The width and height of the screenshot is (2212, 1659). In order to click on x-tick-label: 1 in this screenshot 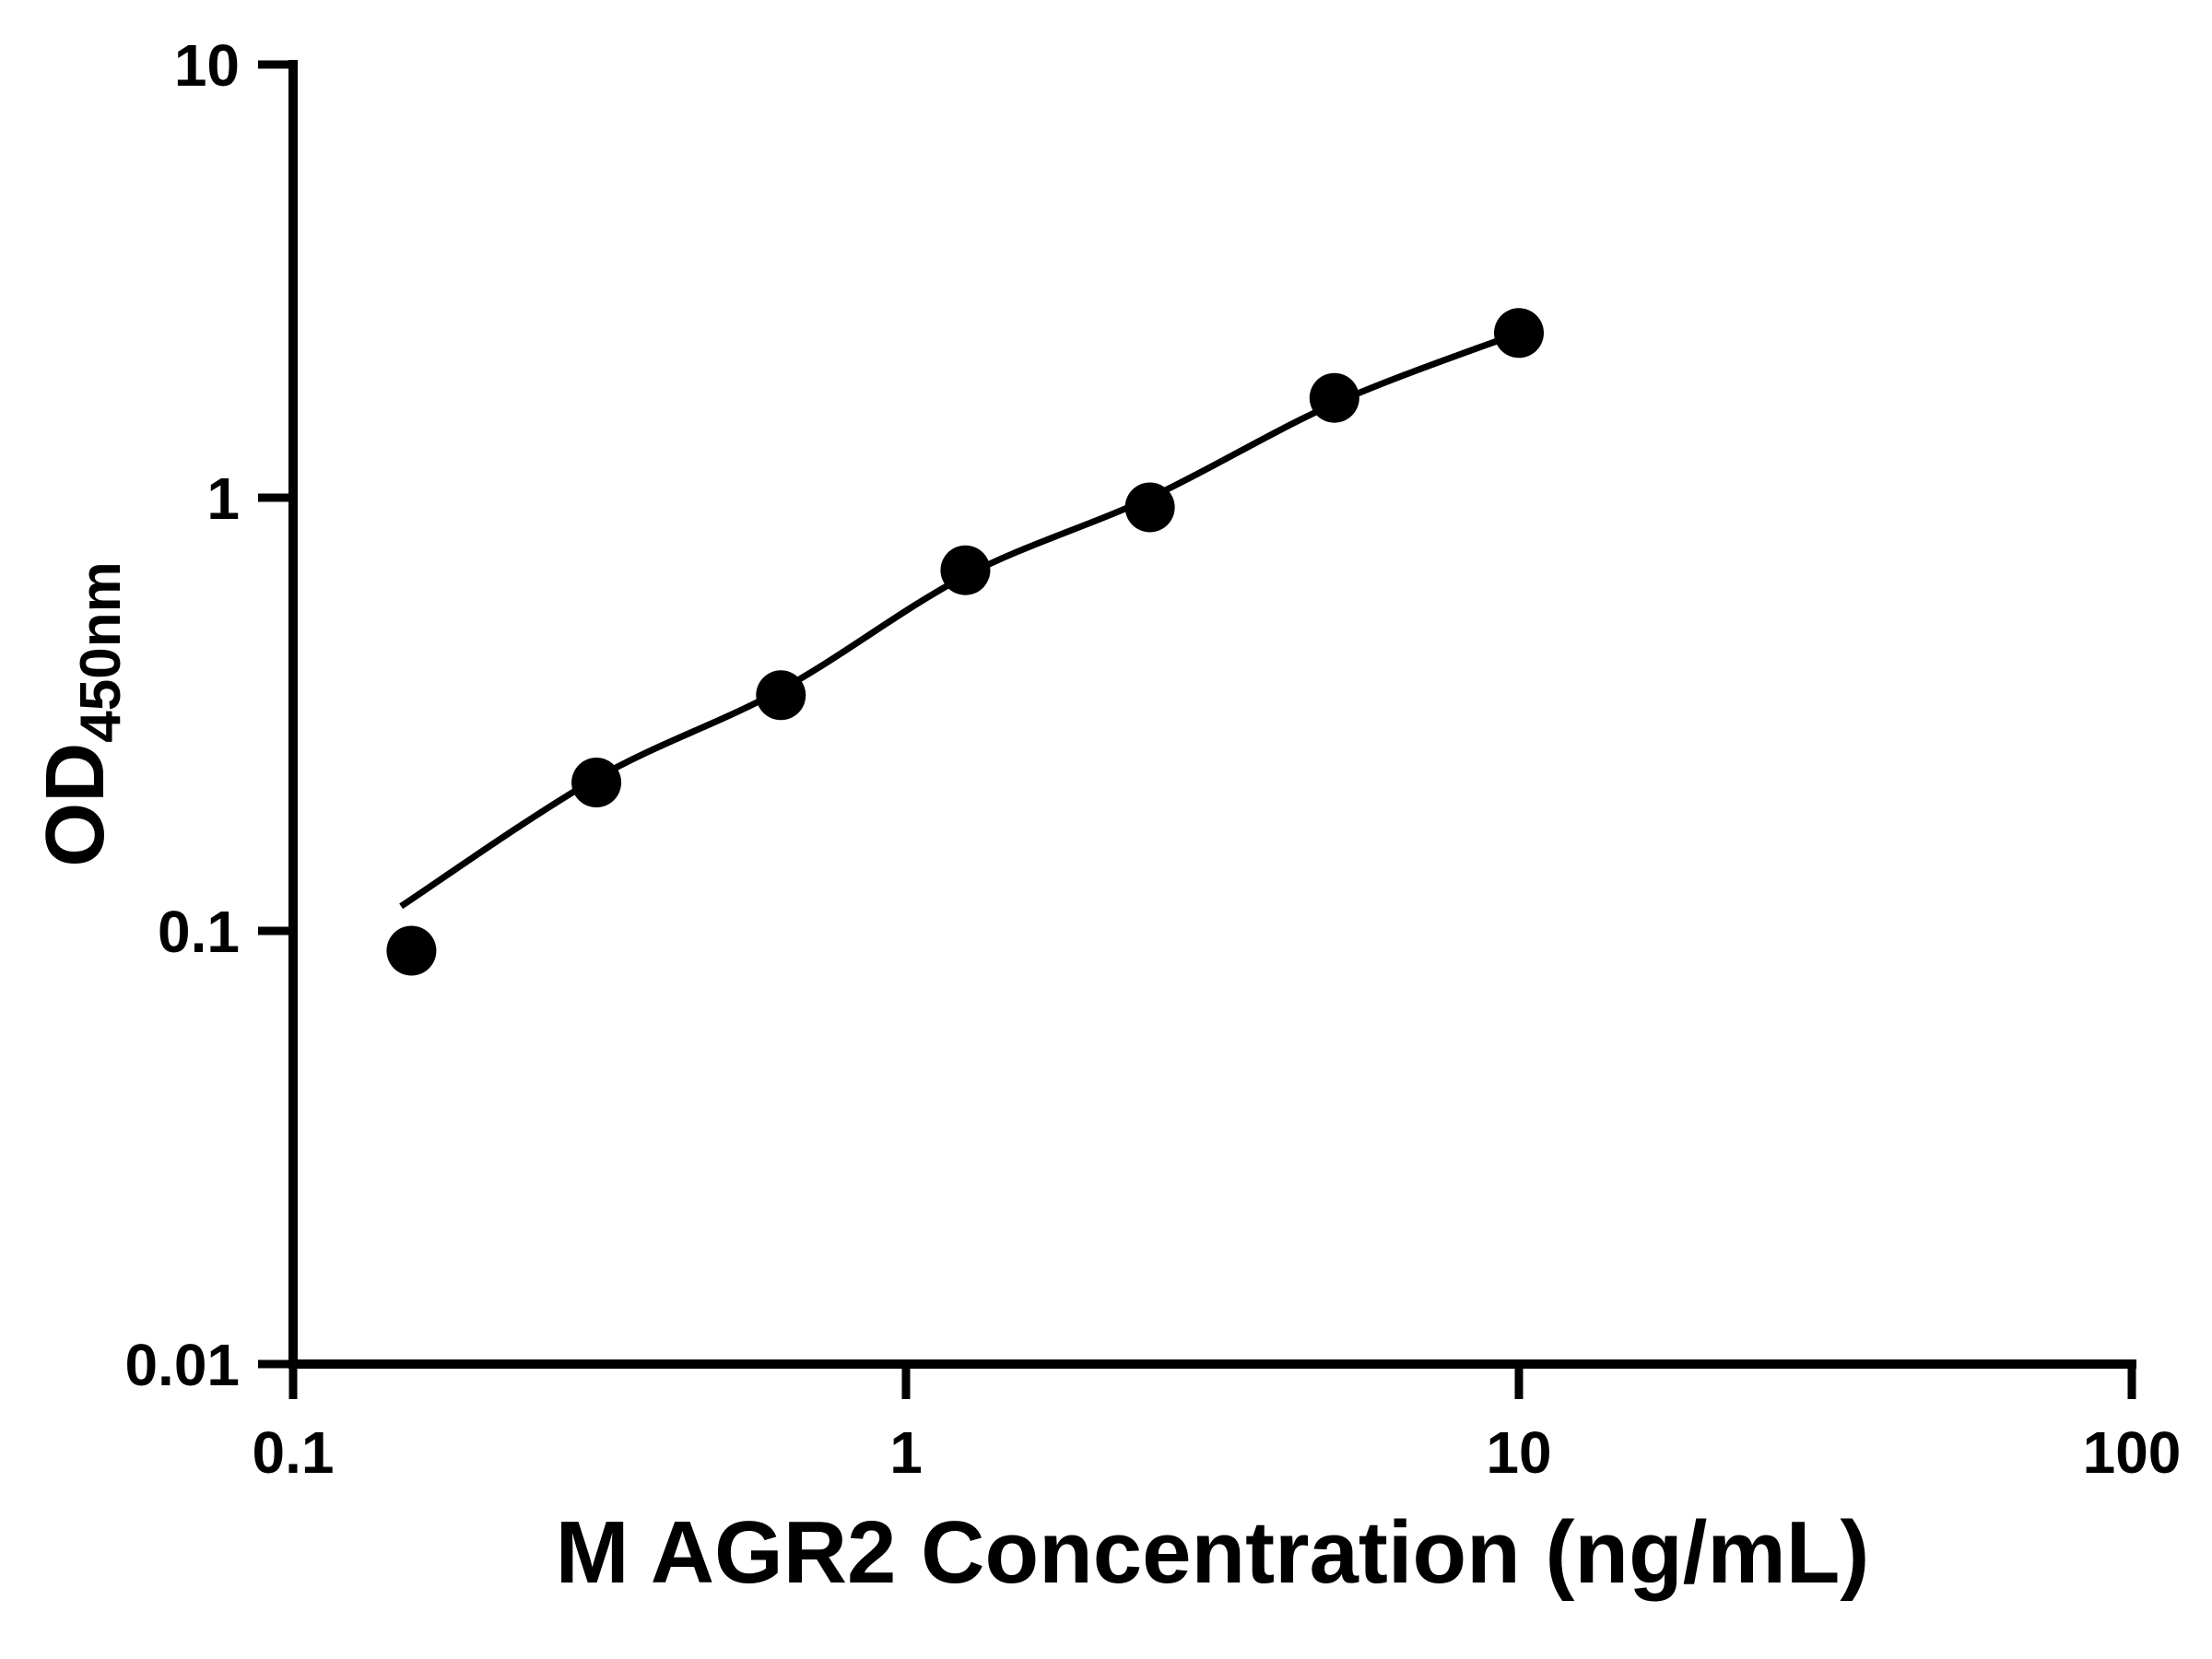, I will do `click(906, 1452)`.